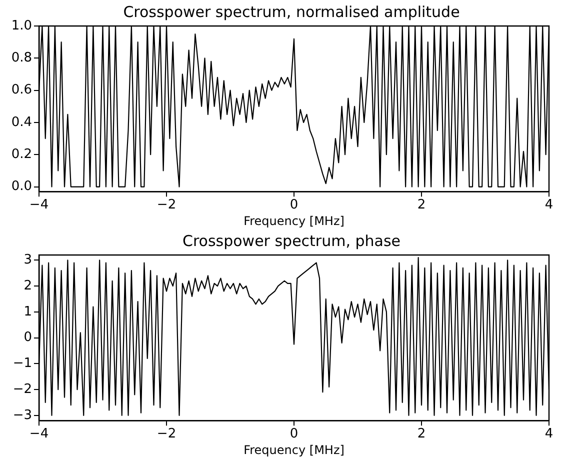 This screenshot has width=561, height=458. I want to click on y-tick-label: 0, so click(28, 338).